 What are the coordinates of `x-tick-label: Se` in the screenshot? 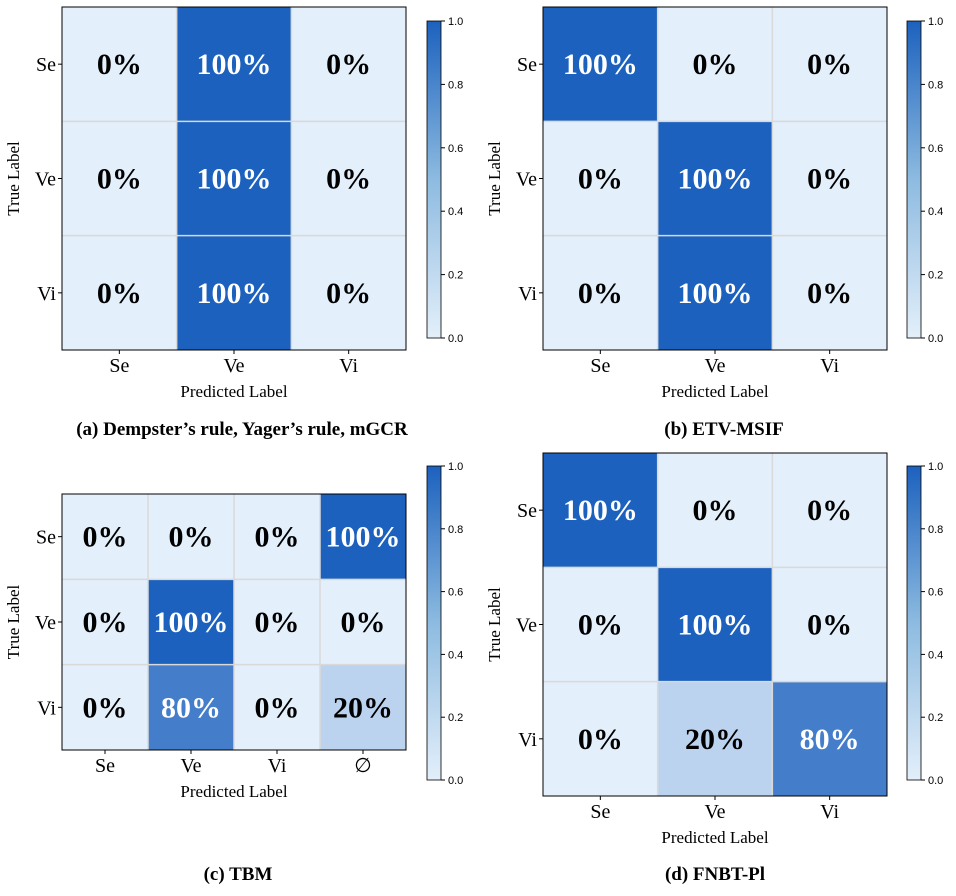 It's located at (105, 766).